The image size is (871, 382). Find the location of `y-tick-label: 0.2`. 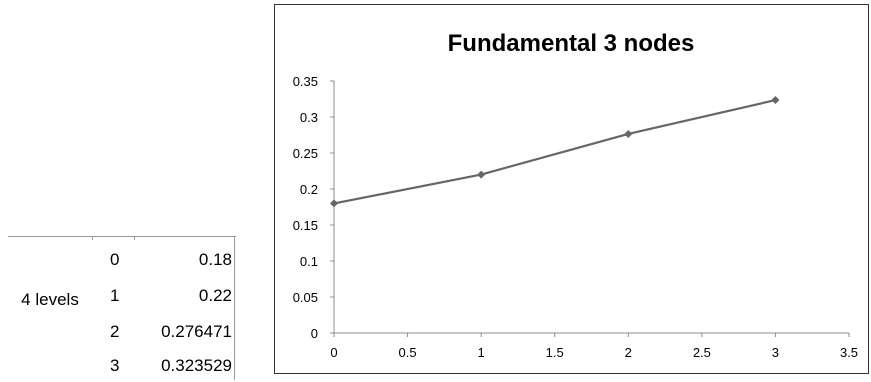

y-tick-label: 0.2 is located at coordinates (309, 189).